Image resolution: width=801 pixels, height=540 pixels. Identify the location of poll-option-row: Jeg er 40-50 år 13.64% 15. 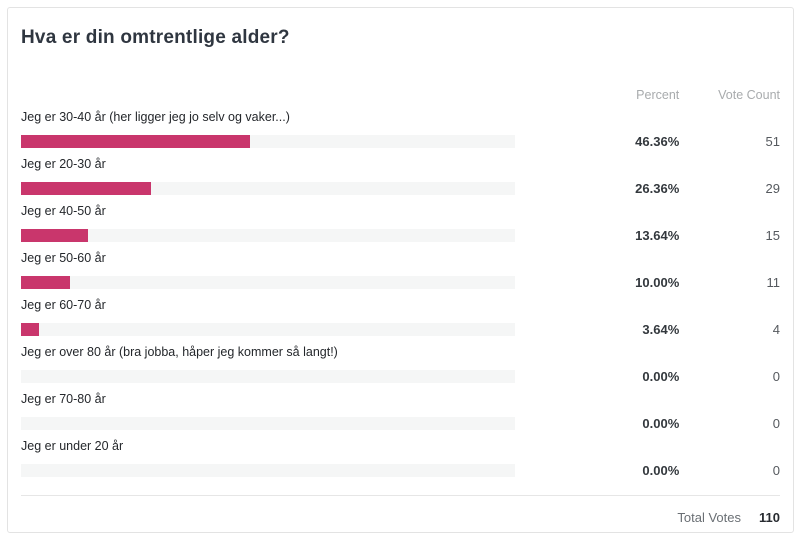
(400, 223).